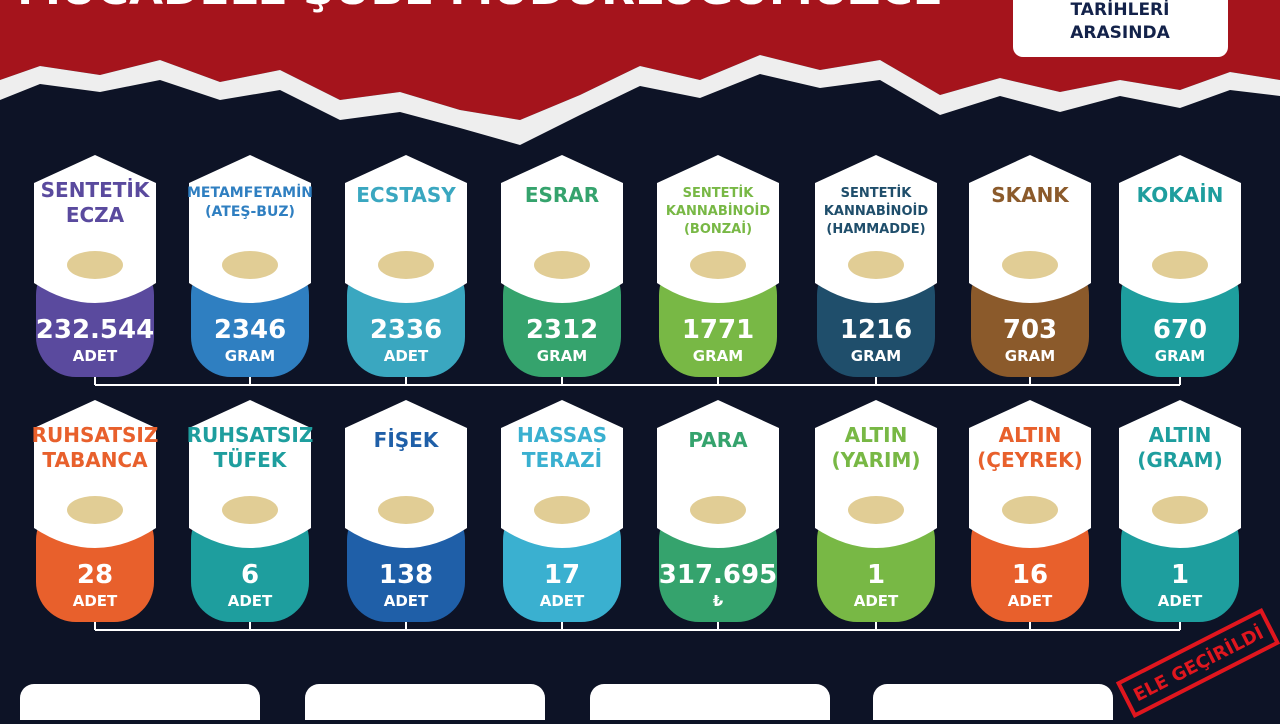 Image resolution: width=1280 pixels, height=724 pixels. I want to click on card-title: TABANCA, so click(95, 460).